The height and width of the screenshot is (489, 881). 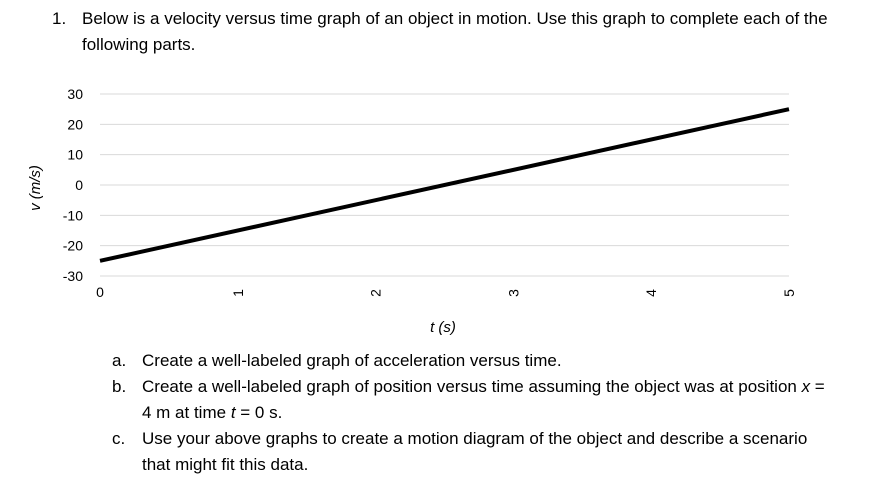 I want to click on part-label: a., so click(x=119, y=360).